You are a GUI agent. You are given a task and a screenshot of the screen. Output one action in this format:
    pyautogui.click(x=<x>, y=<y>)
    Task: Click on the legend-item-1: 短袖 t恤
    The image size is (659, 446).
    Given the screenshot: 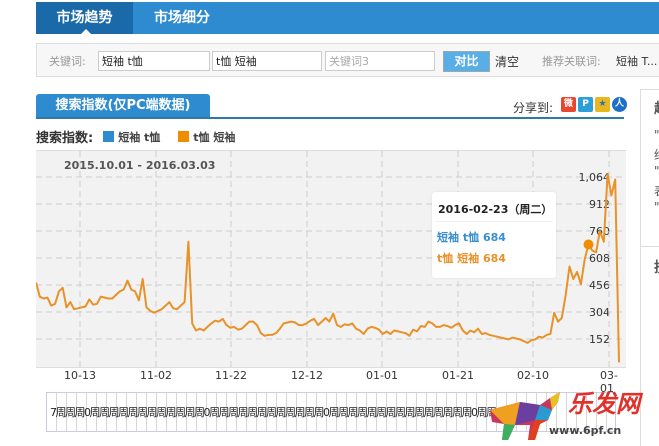 What is the action you would take?
    pyautogui.click(x=139, y=137)
    